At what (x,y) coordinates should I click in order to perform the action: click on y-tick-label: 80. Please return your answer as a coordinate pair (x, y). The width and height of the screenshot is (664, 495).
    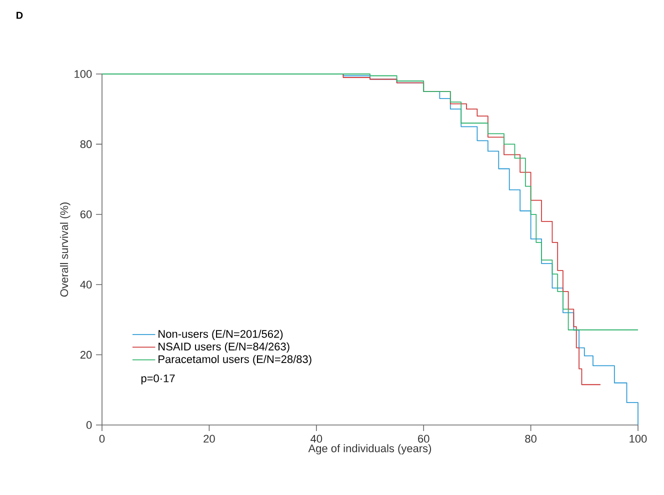
    Looking at the image, I should click on (86, 144).